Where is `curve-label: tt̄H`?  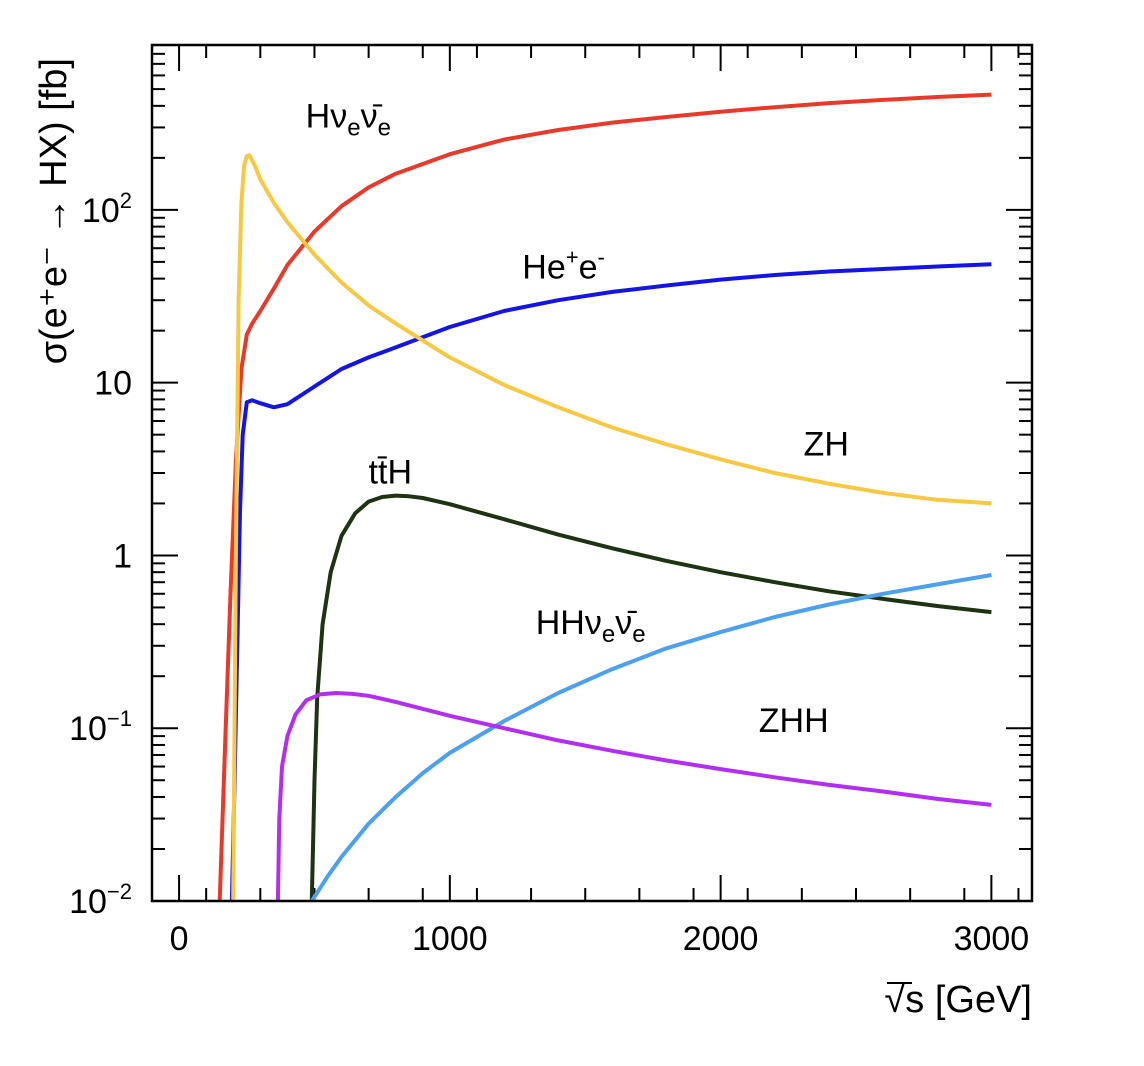 curve-label: tt̄H is located at coordinates (390, 473).